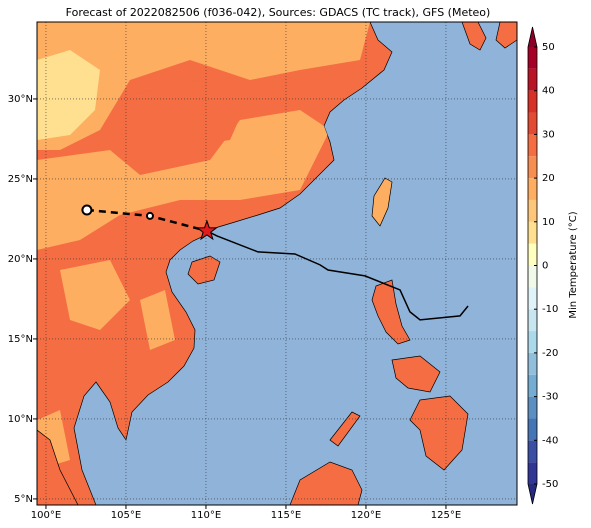 This screenshot has height=528, width=591. Describe the element at coordinates (345, 429) in the screenshot. I see `palawan` at that location.